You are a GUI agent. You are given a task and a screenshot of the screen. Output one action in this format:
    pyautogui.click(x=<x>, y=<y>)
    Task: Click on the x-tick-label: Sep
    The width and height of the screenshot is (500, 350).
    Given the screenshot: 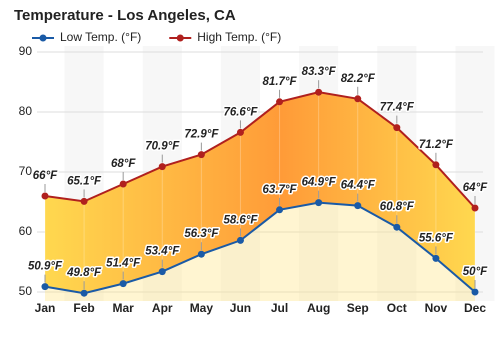 What is the action you would take?
    pyautogui.click(x=358, y=308)
    